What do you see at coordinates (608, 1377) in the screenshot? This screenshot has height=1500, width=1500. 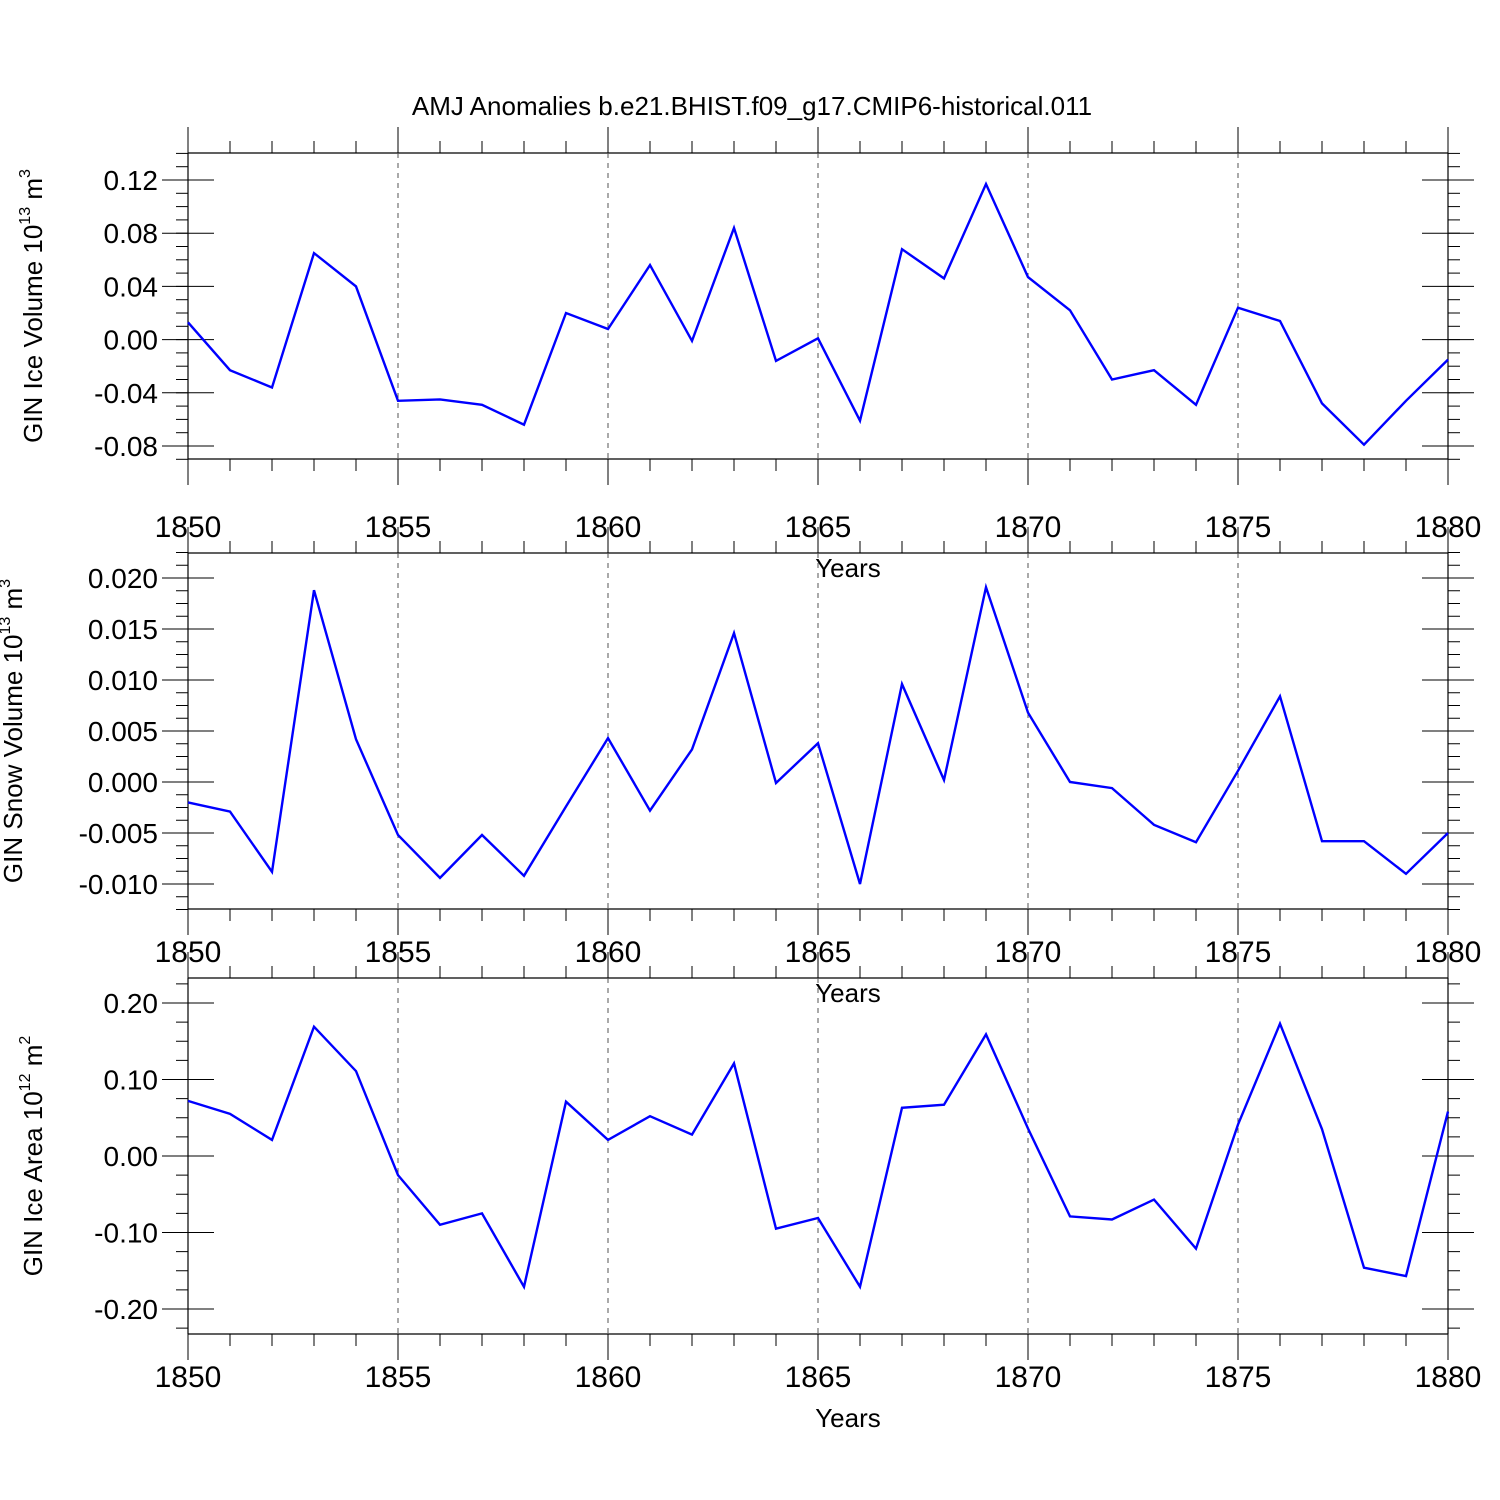 I see `x-tick-label: 1860` at bounding box center [608, 1377].